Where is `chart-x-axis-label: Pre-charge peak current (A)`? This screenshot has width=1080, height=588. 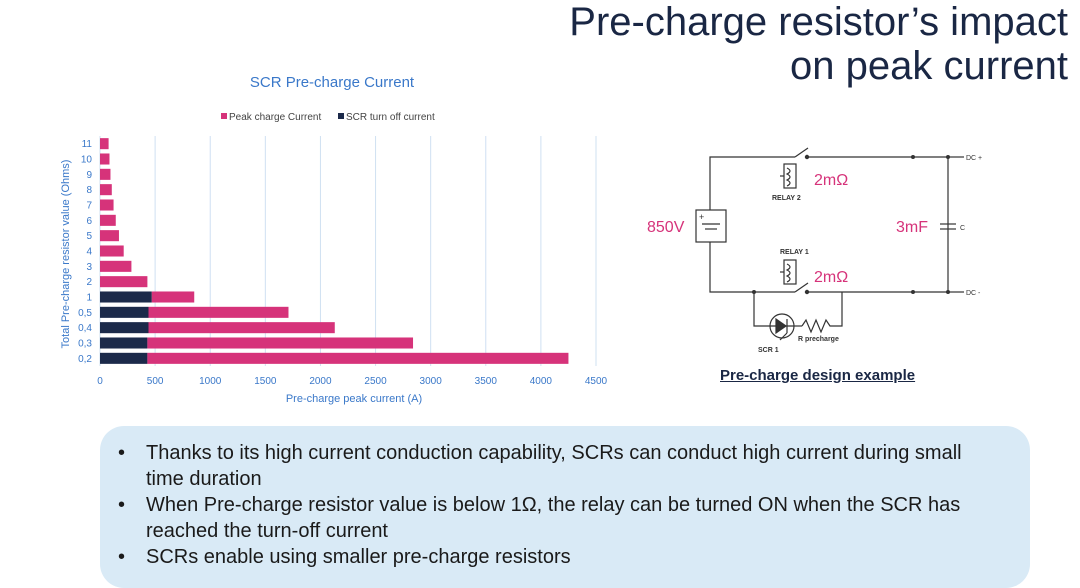
chart-x-axis-label: Pre-charge peak current (A) is located at coordinates (354, 399).